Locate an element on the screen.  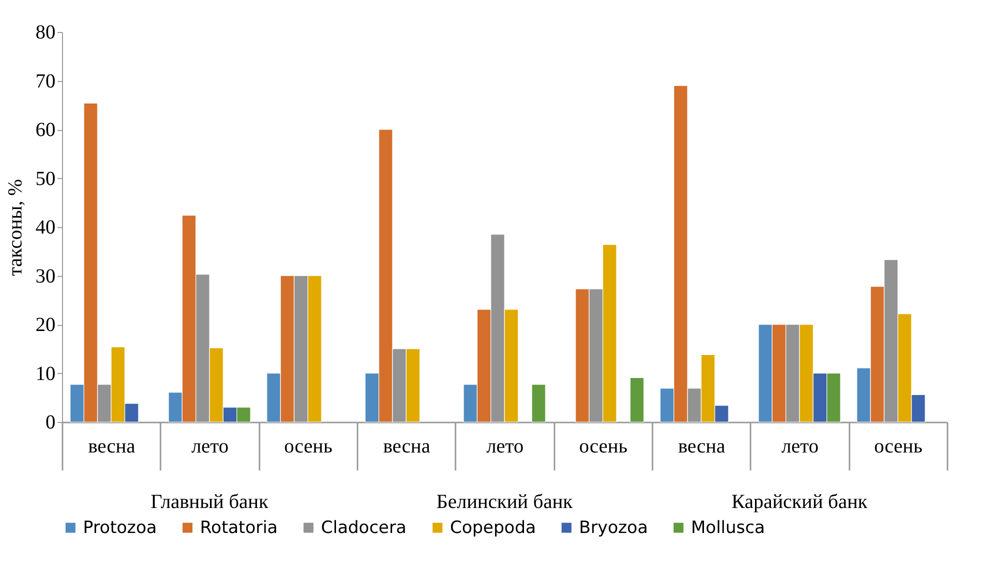
text: Главный банк is located at coordinates (209, 502).